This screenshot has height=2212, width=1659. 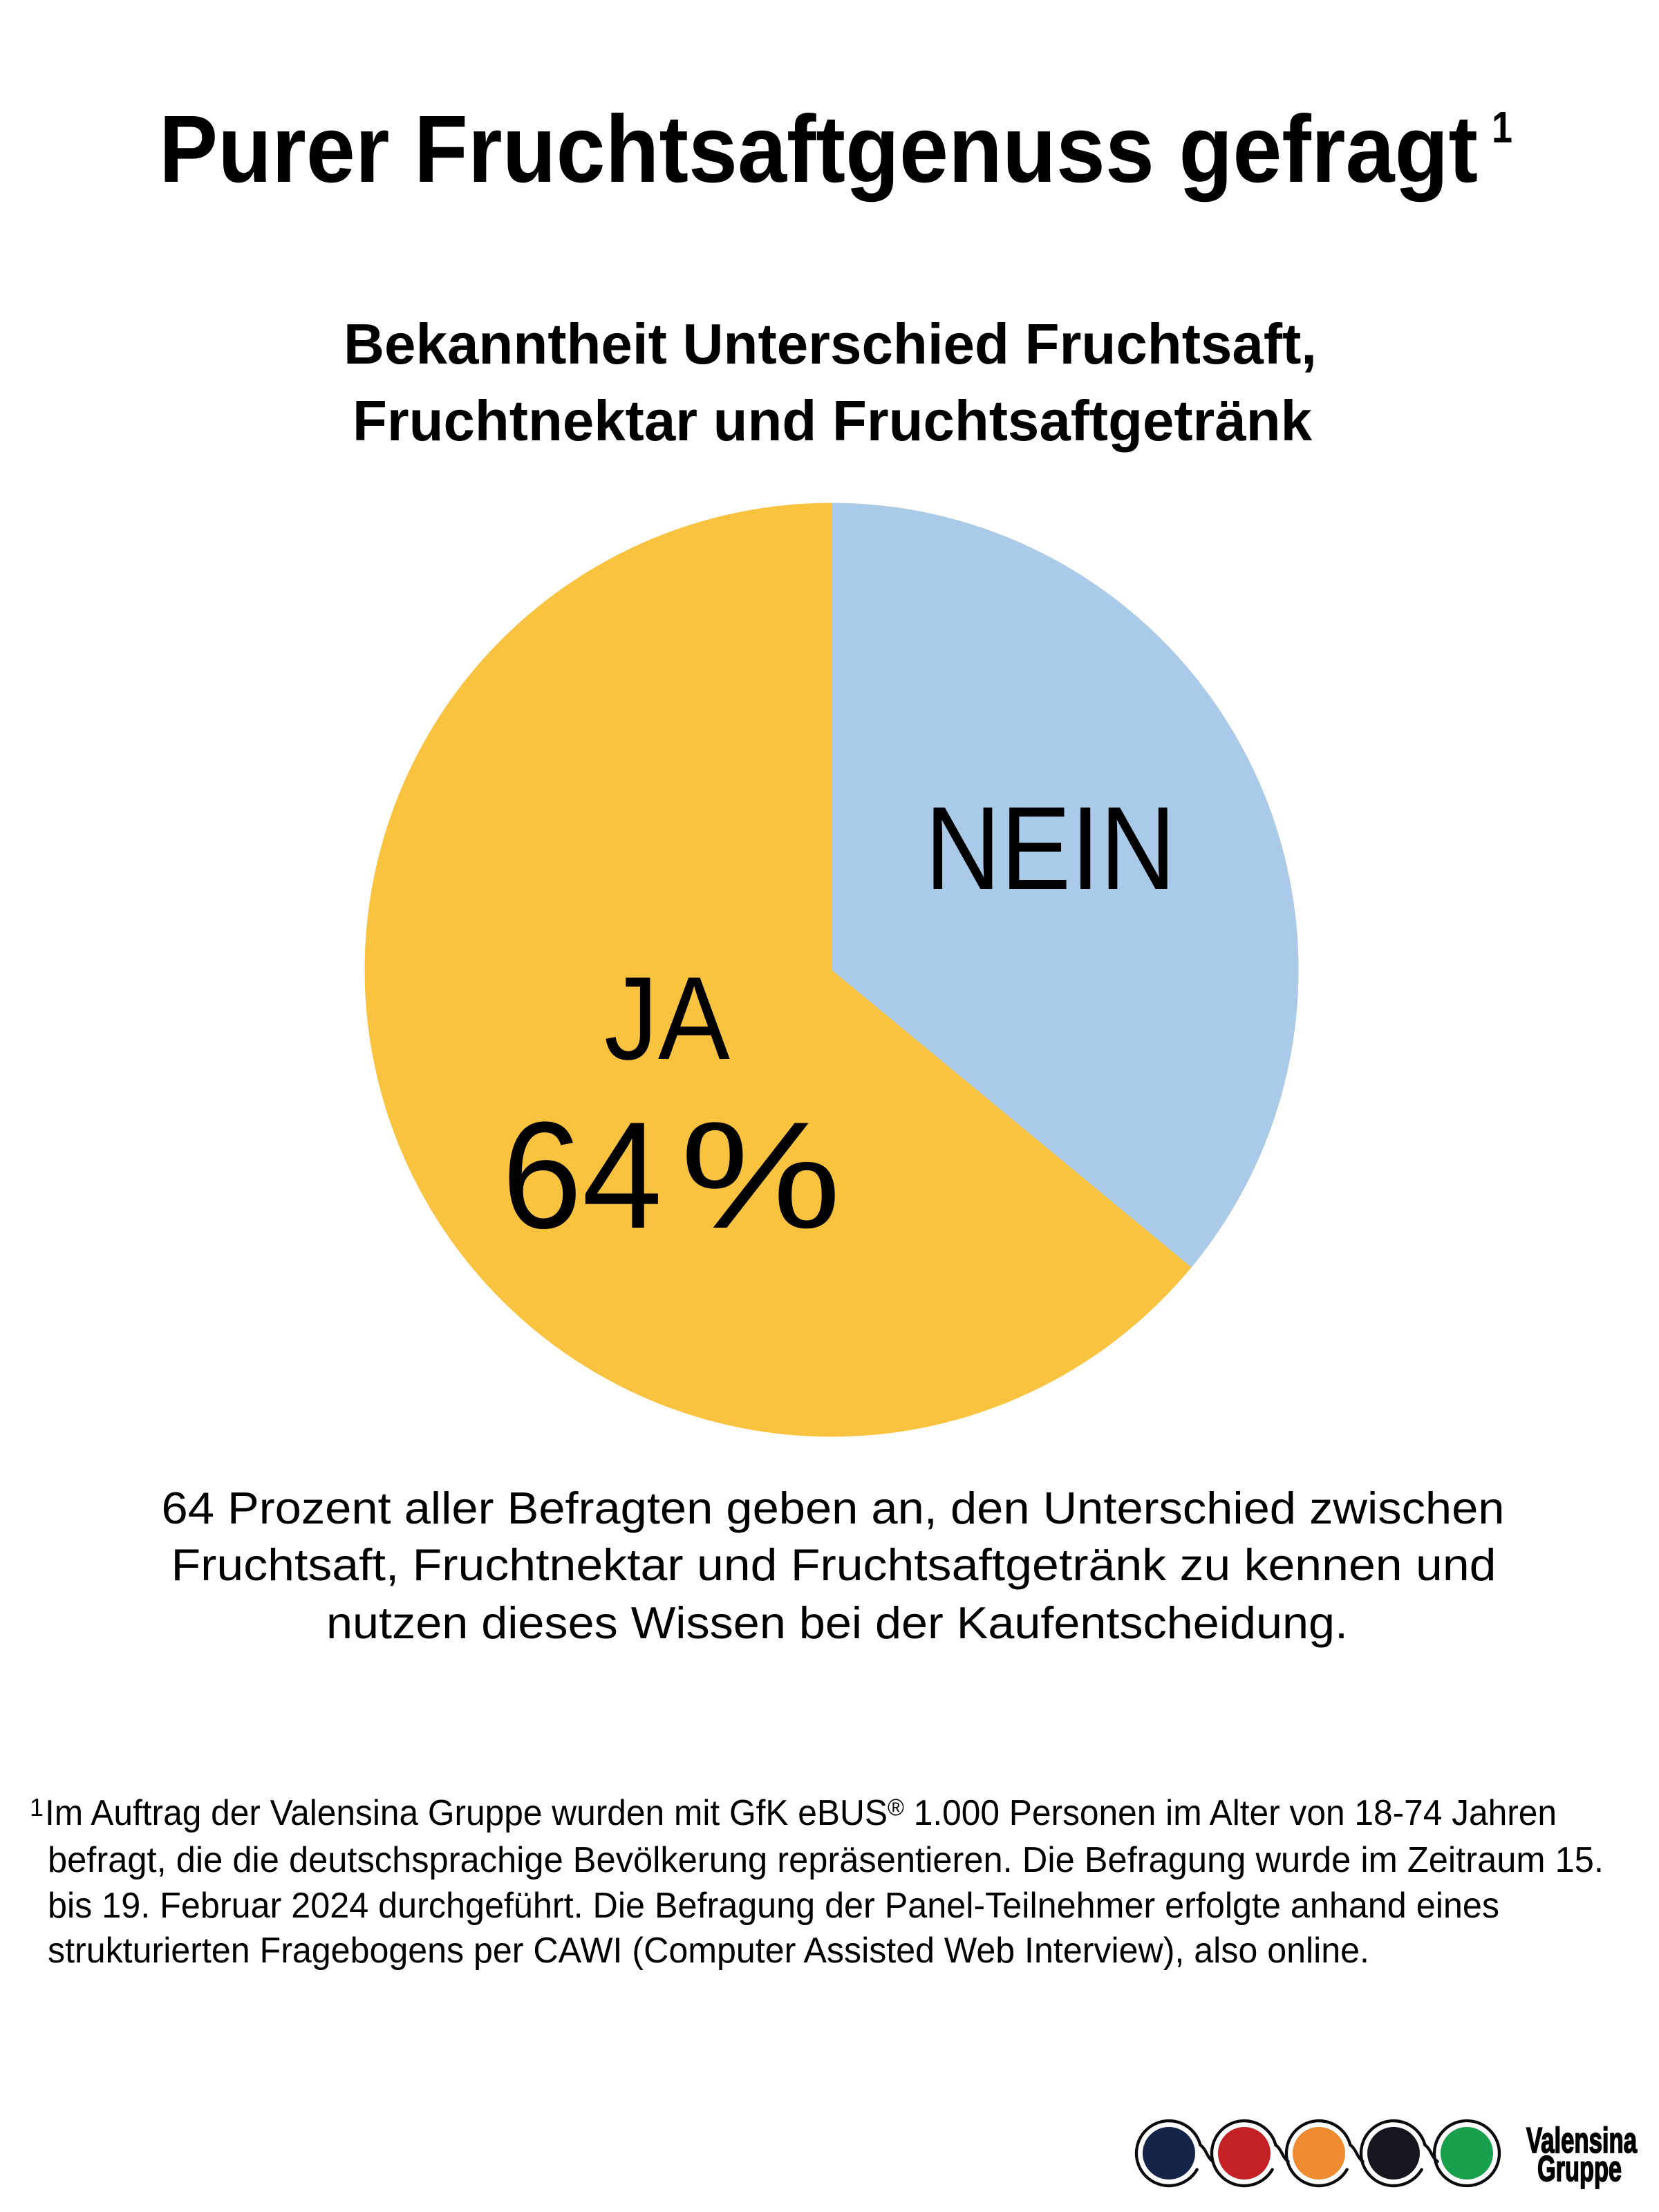 What do you see at coordinates (1582, 2141) in the screenshot?
I see `svg-text: Valensina` at bounding box center [1582, 2141].